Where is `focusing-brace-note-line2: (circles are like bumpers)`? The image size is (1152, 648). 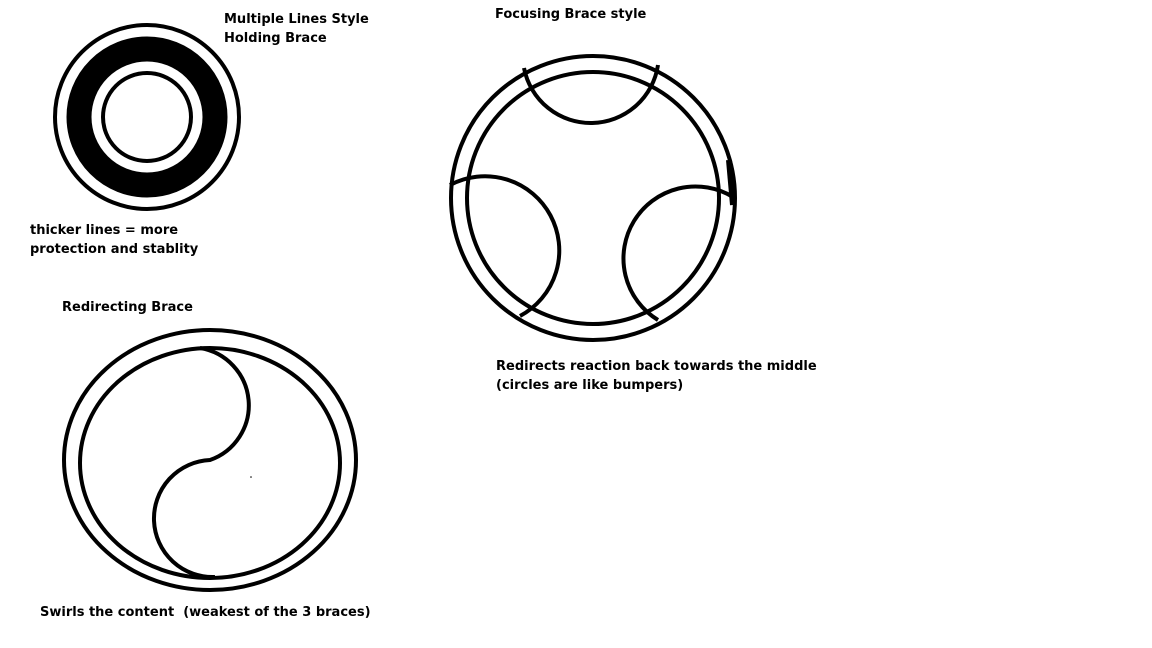
focusing-brace-note-line2: (circles are like bumpers) is located at coordinates (590, 385).